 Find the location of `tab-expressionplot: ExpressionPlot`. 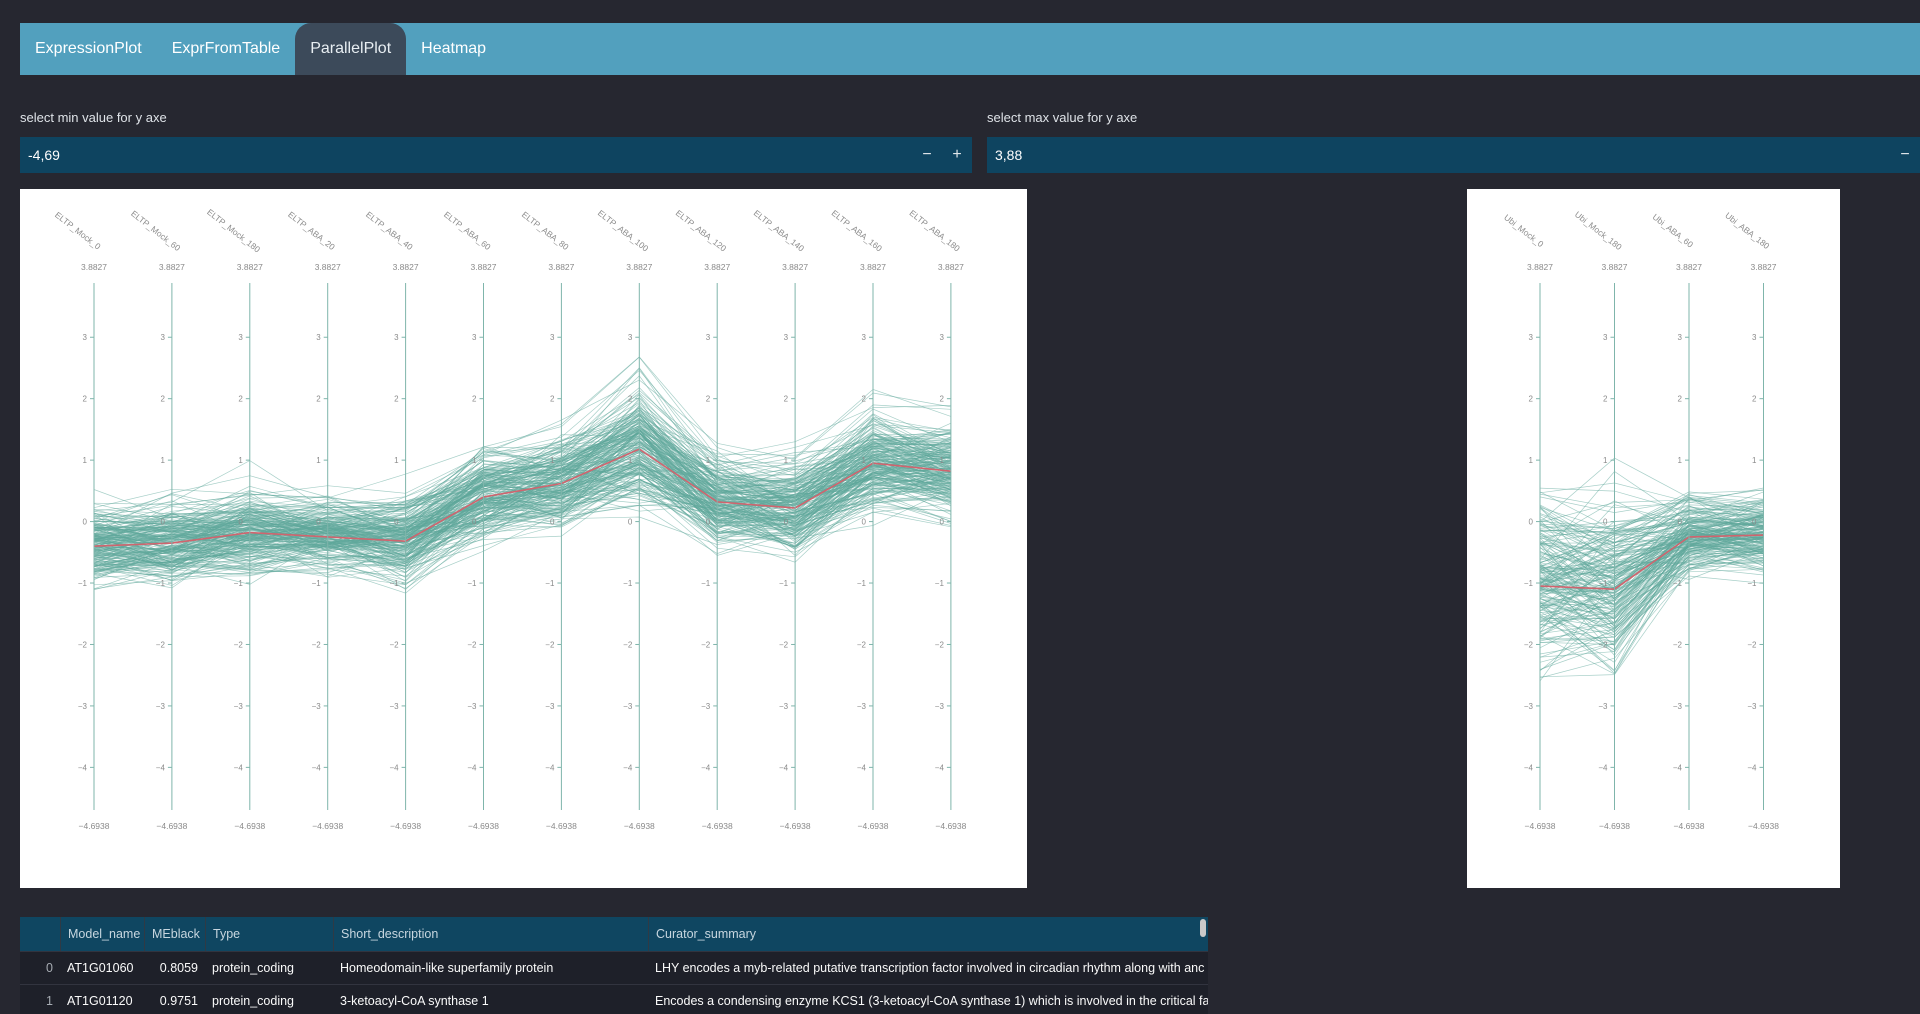

tab-expressionplot: ExpressionPlot is located at coordinates (88, 48).